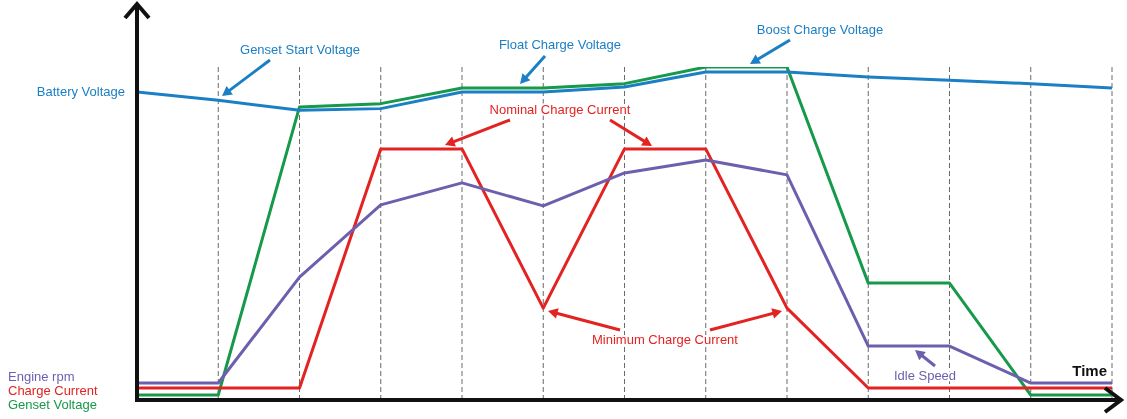 This screenshot has height=419, width=1127. I want to click on annotation: Minimum Charge Current, so click(665, 339).